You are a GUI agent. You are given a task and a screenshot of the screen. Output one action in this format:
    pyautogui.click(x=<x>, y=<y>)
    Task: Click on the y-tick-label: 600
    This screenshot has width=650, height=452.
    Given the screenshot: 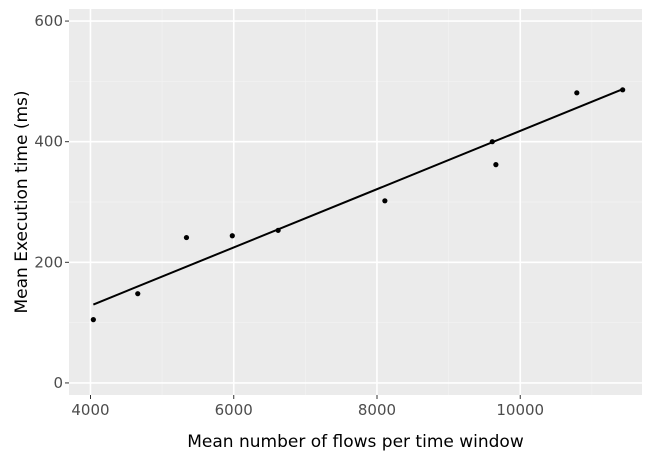 What is the action you would take?
    pyautogui.click(x=48, y=21)
    